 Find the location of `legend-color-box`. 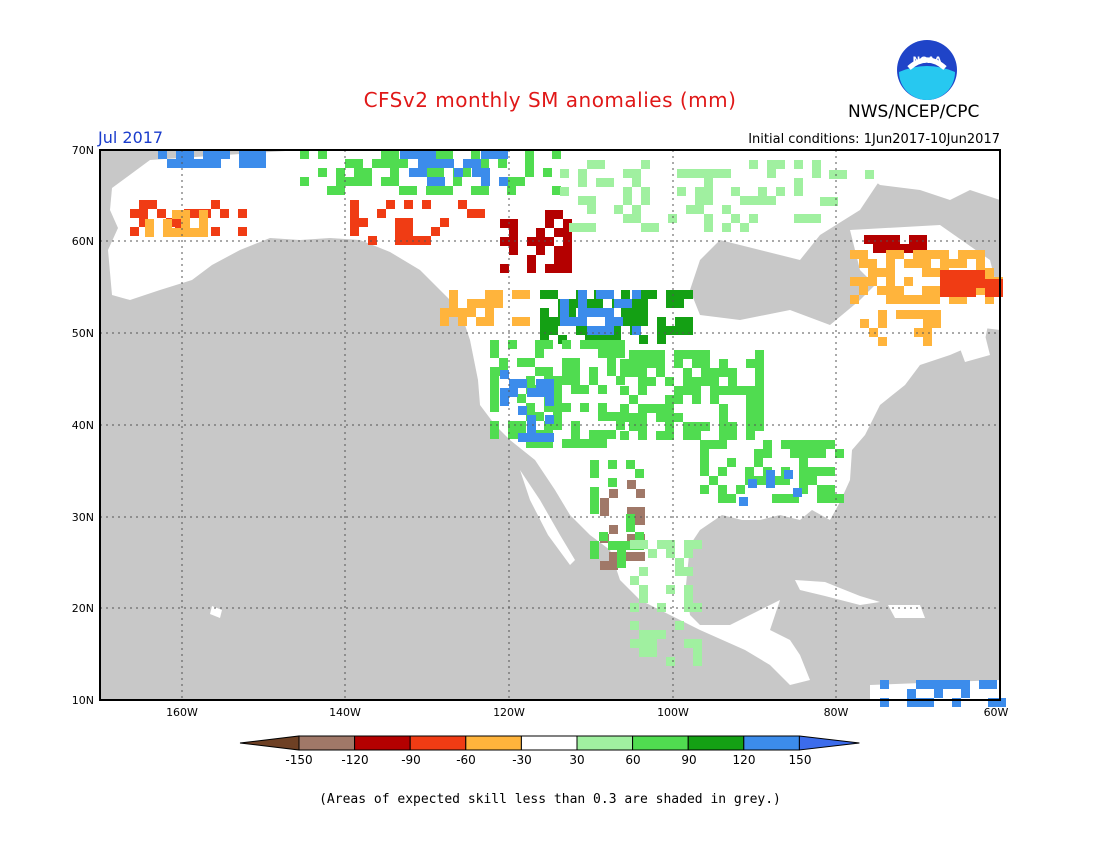

legend-color-box is located at coordinates (771, 743).